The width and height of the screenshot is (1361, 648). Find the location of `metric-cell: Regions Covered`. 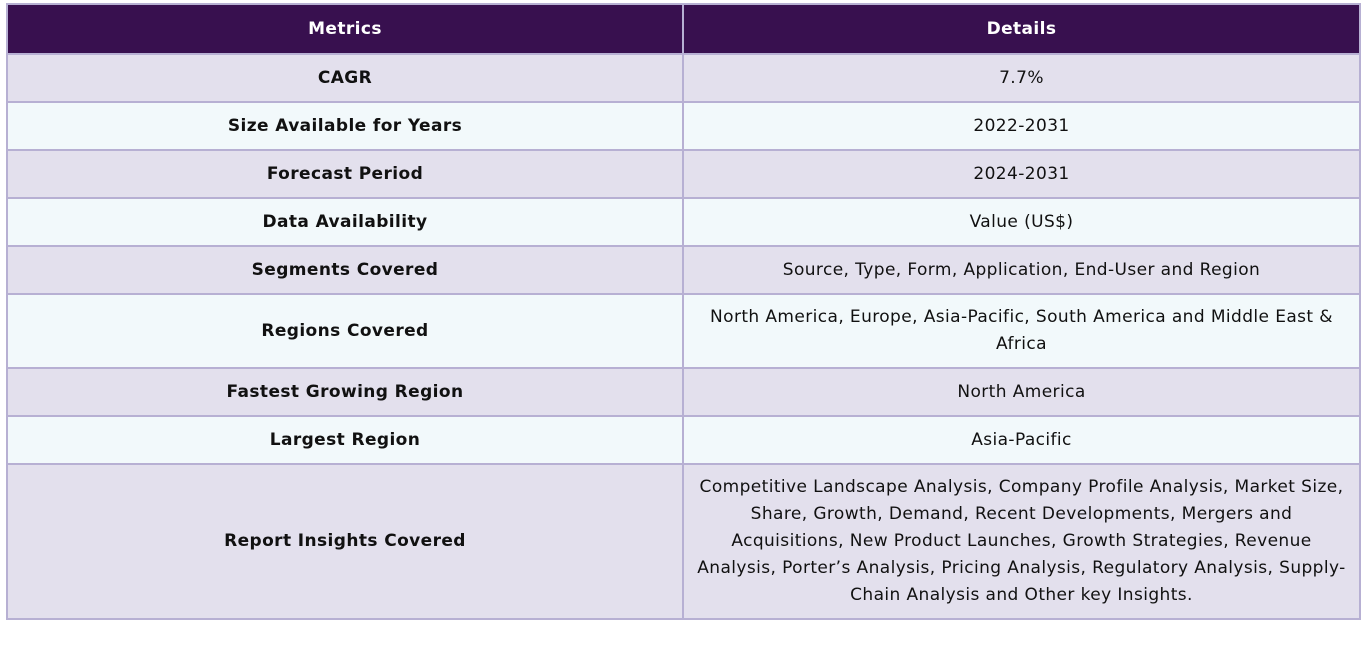

metric-cell: Regions Covered is located at coordinates (345, 331).